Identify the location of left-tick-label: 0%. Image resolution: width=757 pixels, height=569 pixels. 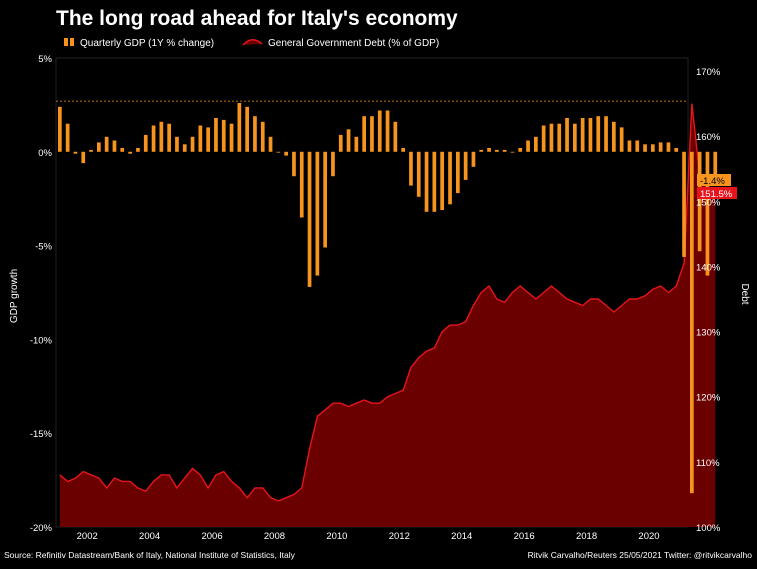
(45, 153).